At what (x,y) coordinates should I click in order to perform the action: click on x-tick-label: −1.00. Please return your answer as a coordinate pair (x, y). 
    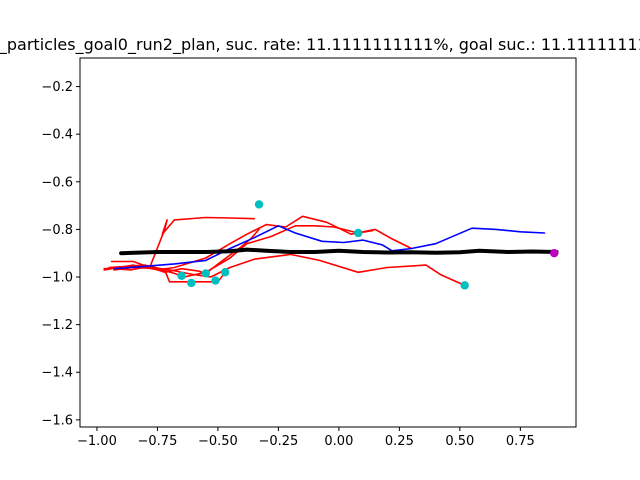
    Looking at the image, I should click on (97, 441).